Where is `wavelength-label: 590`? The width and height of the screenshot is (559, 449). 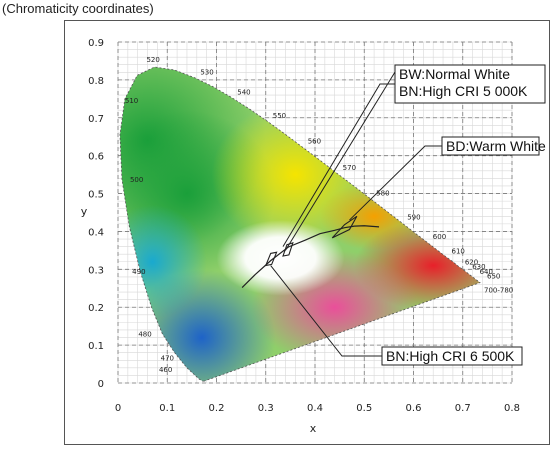 wavelength-label: 590 is located at coordinates (413, 217).